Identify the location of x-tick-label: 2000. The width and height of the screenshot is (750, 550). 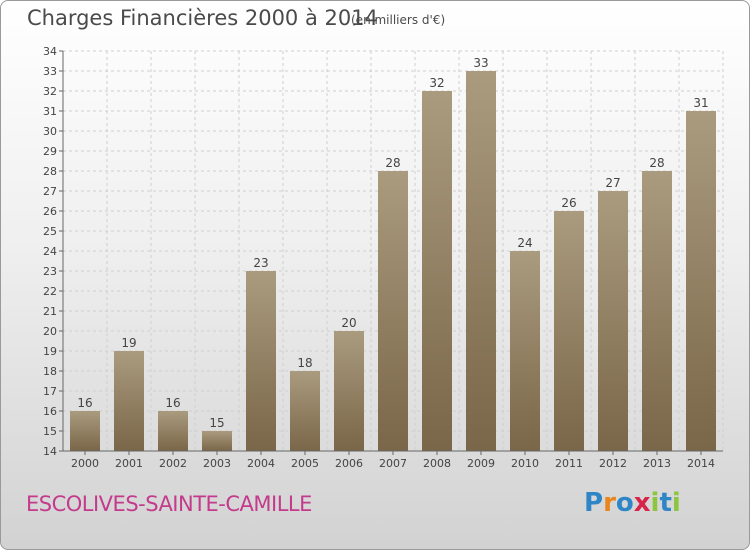
(85, 463).